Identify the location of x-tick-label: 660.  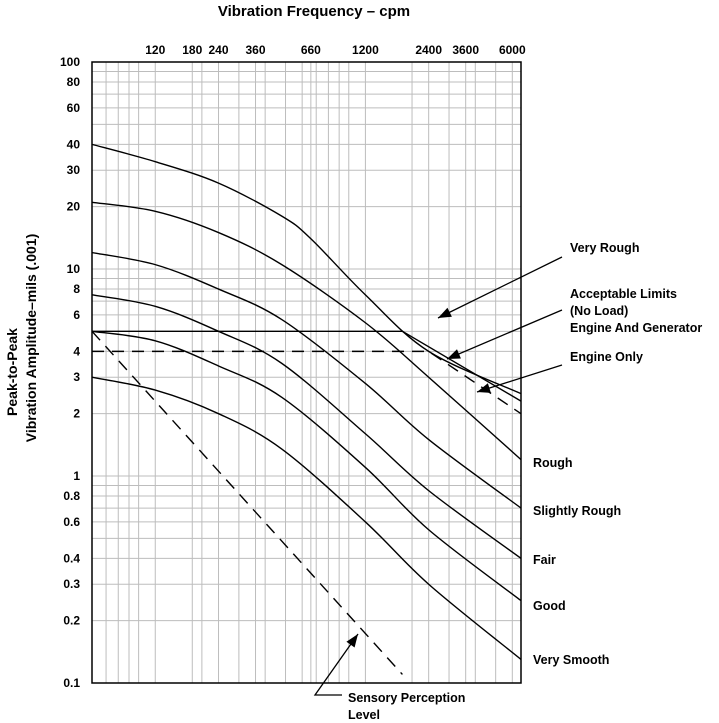
(311, 50).